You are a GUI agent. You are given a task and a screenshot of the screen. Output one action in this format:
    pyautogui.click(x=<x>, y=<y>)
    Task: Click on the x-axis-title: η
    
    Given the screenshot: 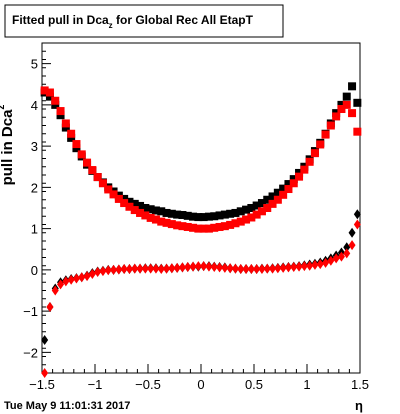 What is the action you would take?
    pyautogui.click(x=359, y=405)
    